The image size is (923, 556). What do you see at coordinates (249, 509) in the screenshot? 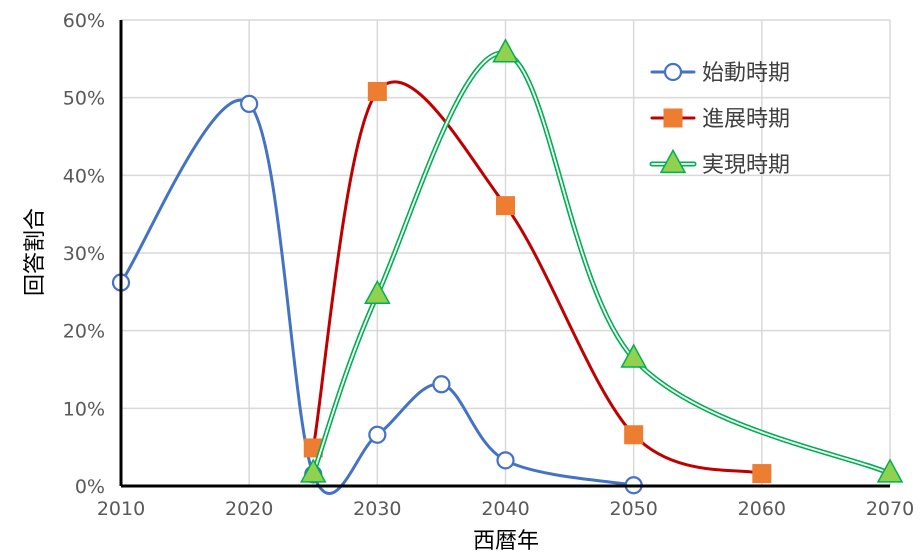
I see `x-tick-label: 2020` at bounding box center [249, 509].